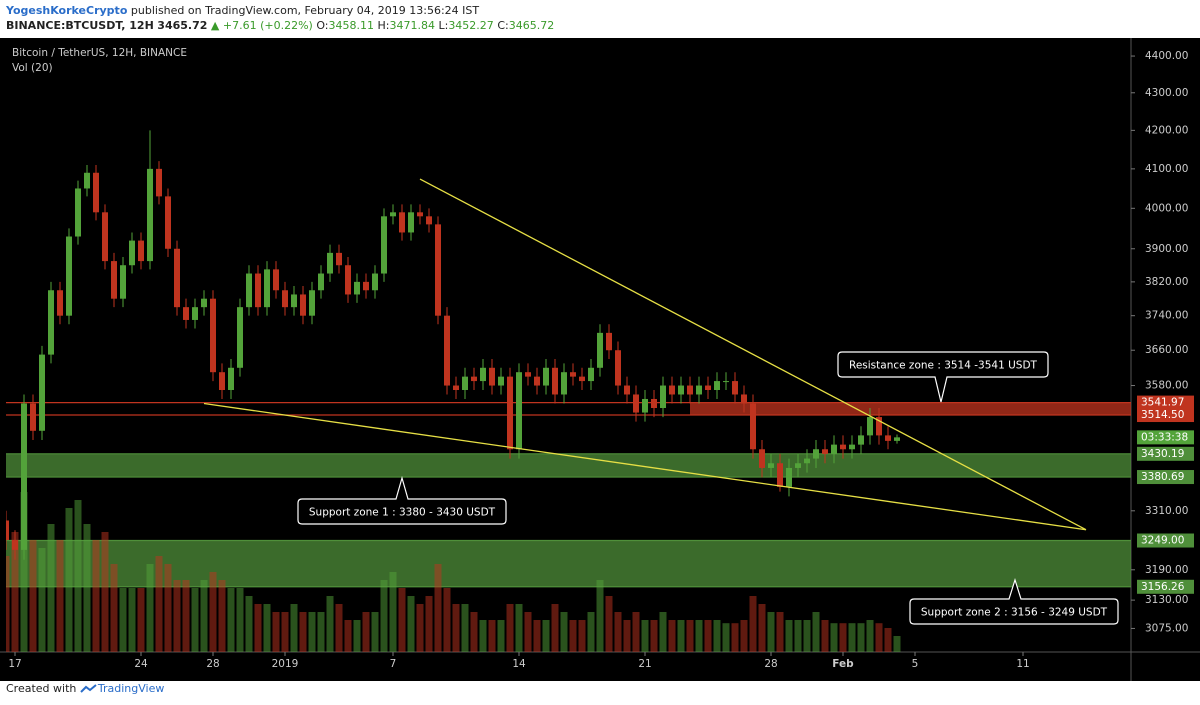 The width and height of the screenshot is (1200, 705). What do you see at coordinates (943, 366) in the screenshot?
I see `callout-label: Resistance zone : 3514 -3541 USDT` at bounding box center [943, 366].